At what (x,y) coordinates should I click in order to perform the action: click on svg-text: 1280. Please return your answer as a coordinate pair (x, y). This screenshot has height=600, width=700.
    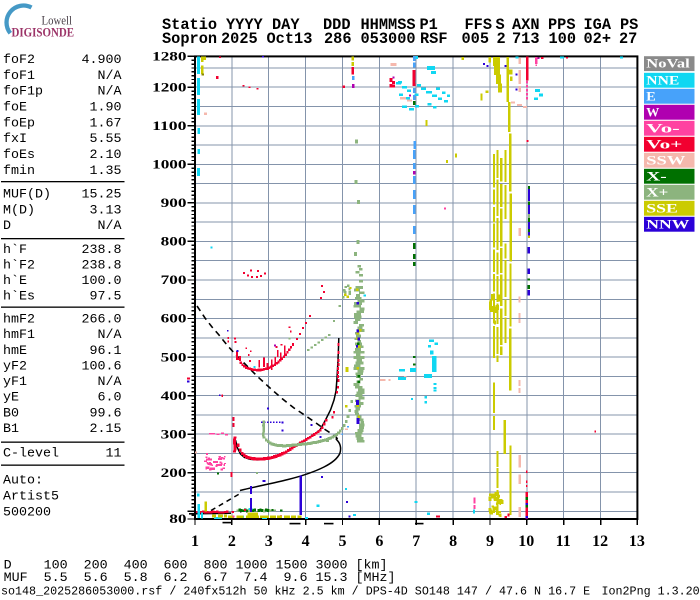
    Looking at the image, I should click on (169, 57).